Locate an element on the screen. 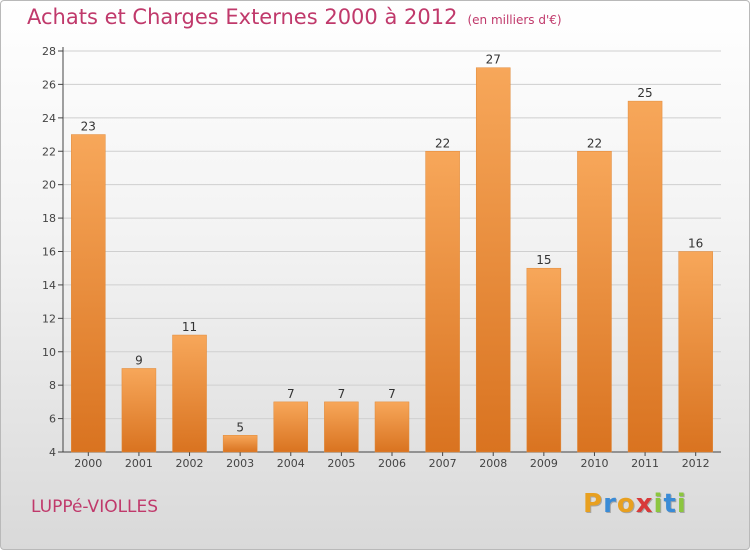 The height and width of the screenshot is (550, 750). bar-2000 is located at coordinates (88, 293).